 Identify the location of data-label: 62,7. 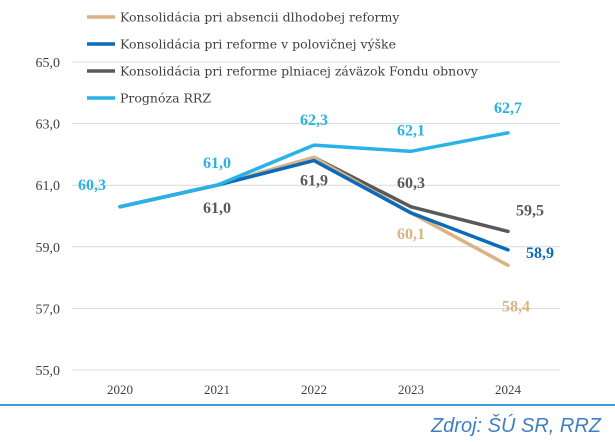
(508, 108).